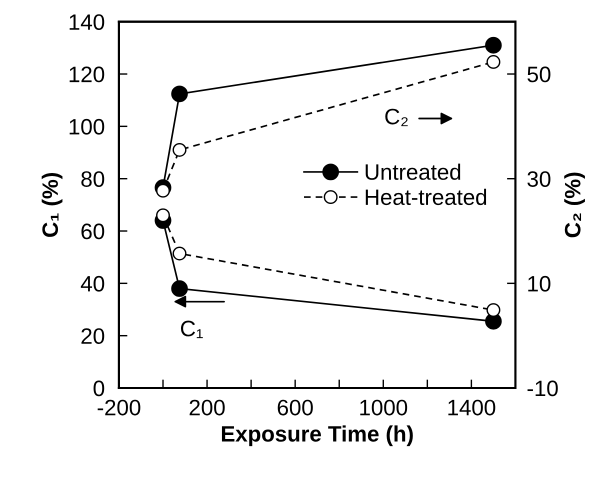  Describe the element at coordinates (413, 172) in the screenshot. I see `legend-label: Untreated` at that location.